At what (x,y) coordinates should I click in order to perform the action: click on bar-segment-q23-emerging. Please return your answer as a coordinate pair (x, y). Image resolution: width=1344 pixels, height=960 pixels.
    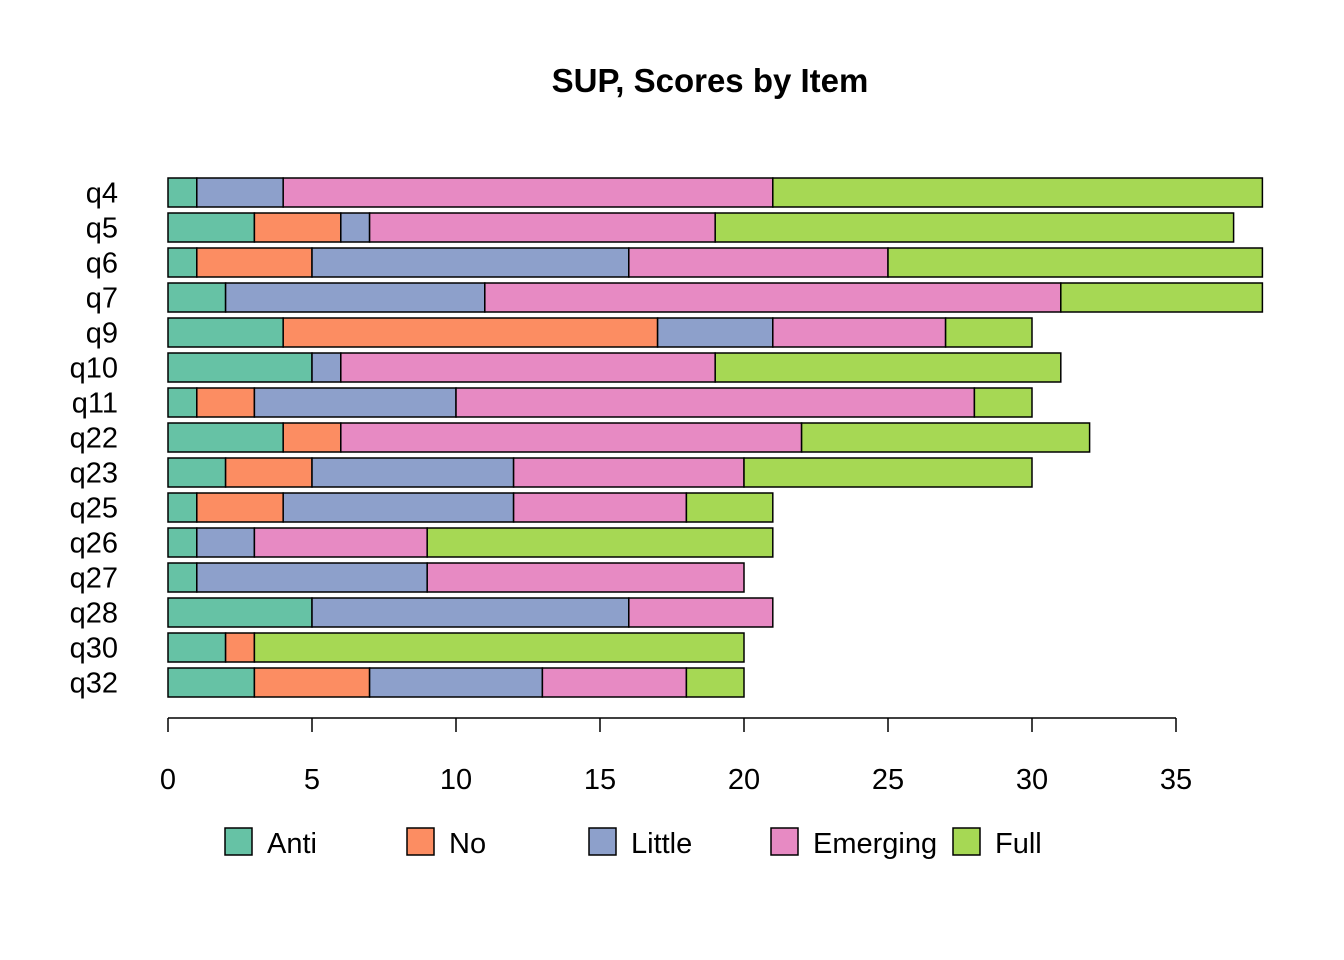
    Looking at the image, I should click on (628, 472).